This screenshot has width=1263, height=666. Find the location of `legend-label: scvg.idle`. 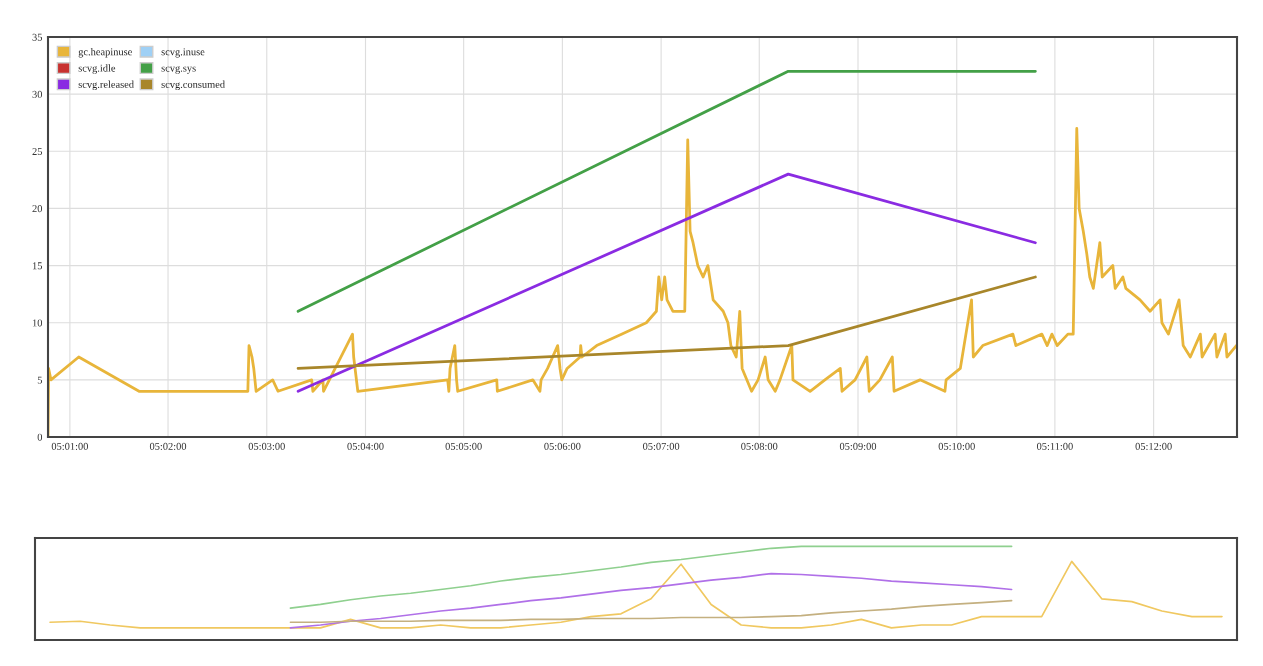

legend-label: scvg.idle is located at coordinates (97, 69).